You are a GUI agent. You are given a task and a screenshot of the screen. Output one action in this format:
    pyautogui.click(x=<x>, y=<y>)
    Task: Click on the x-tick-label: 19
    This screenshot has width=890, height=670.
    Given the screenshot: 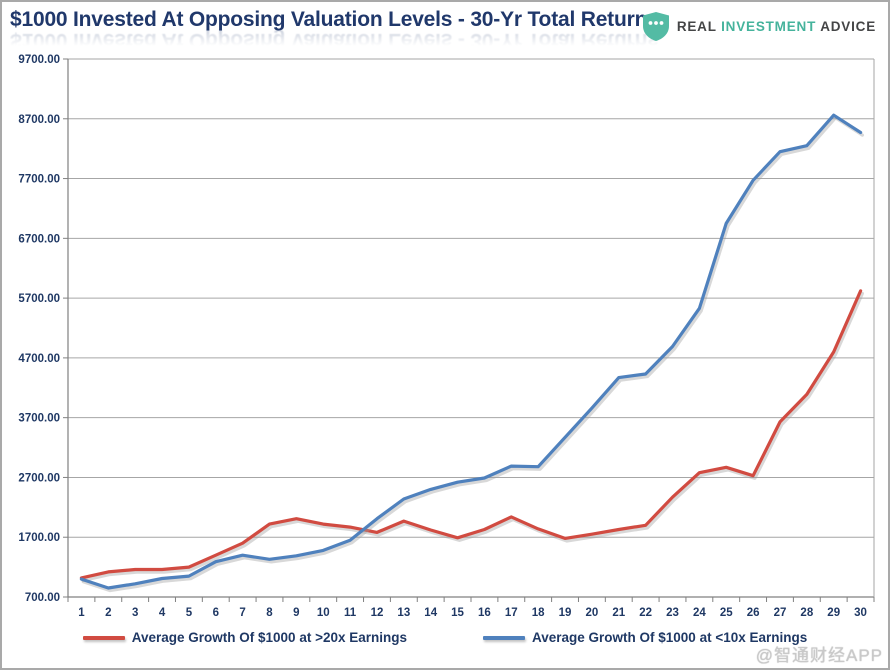 What is the action you would take?
    pyautogui.click(x=565, y=613)
    